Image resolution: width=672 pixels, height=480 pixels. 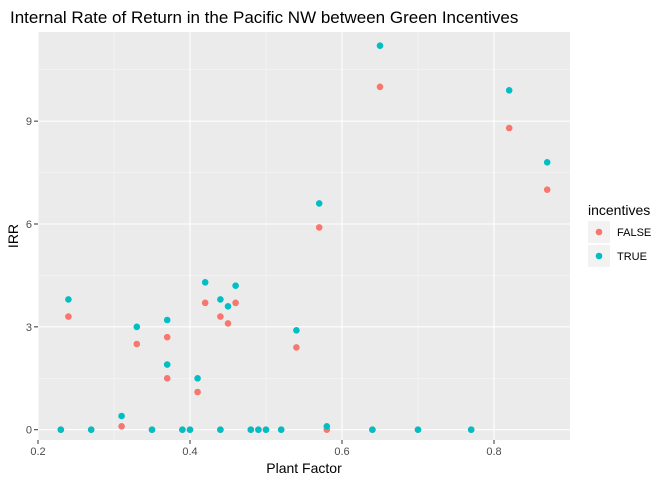 What do you see at coordinates (32, 276) in the screenshot?
I see `y-axis-ticks: 0 3 6 9` at bounding box center [32, 276].